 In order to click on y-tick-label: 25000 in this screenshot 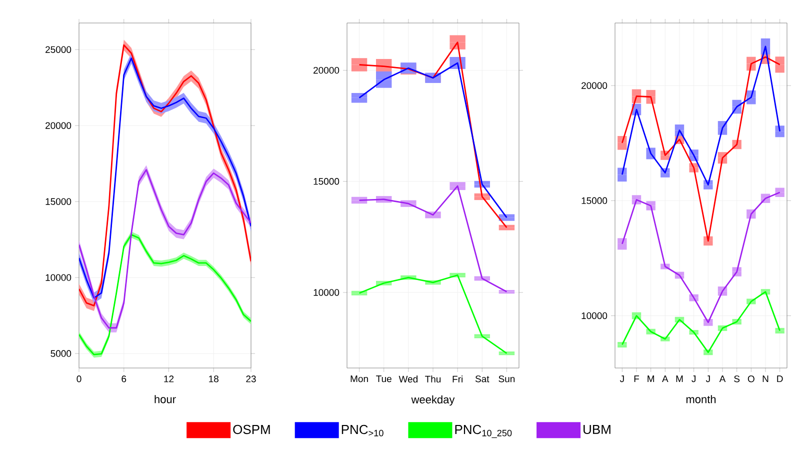, I will do `click(59, 49)`.